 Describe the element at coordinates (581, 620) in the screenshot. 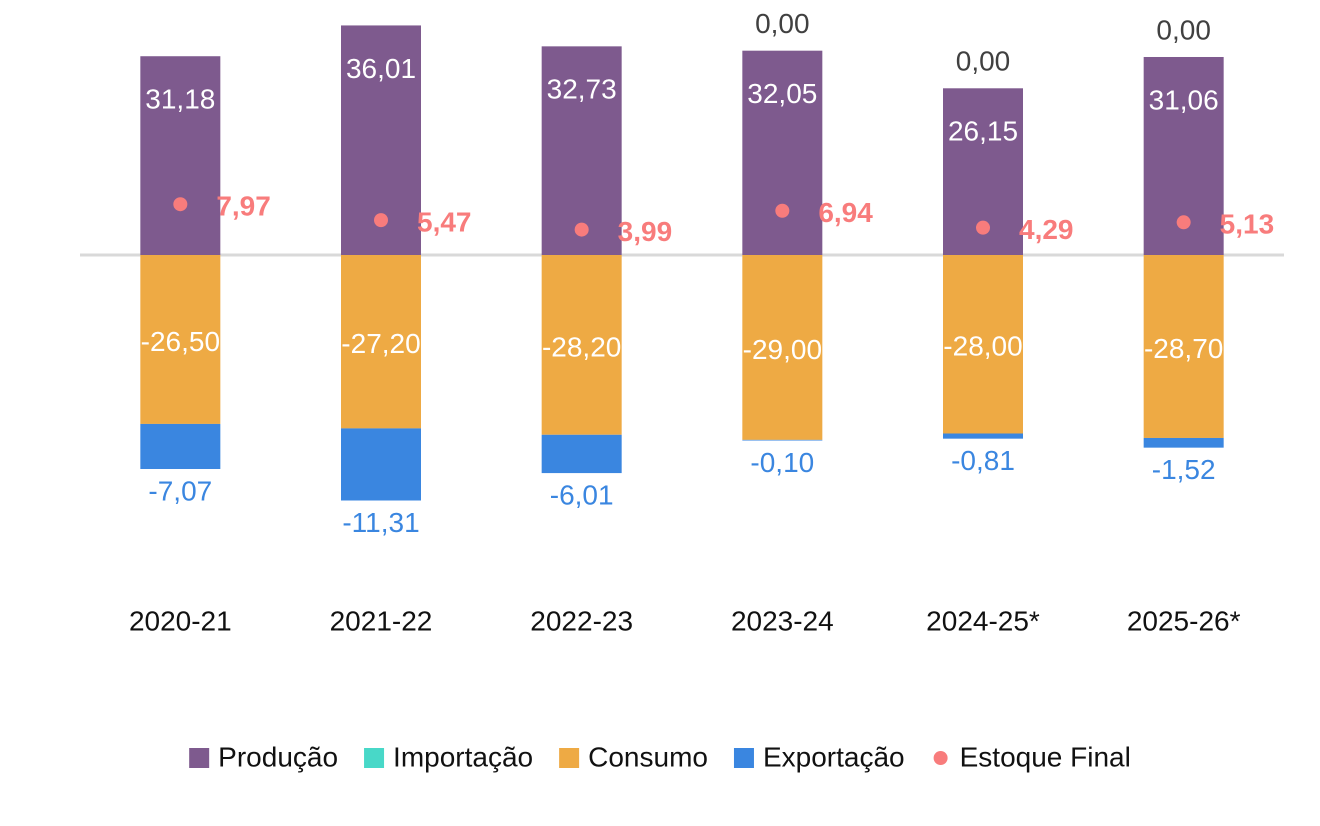

I see `x-tick-label: 2022-23` at that location.